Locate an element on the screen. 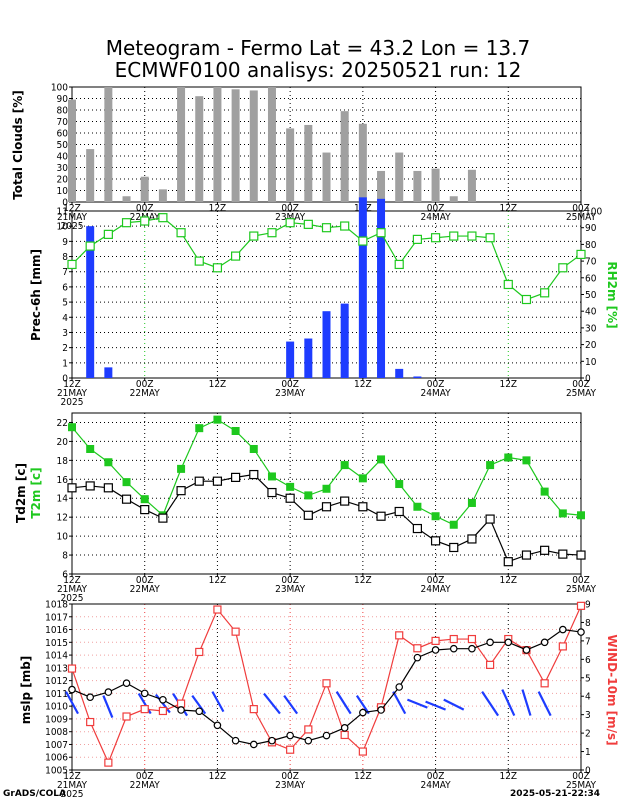 This screenshot has height=800, width=618. y-tick-label-right: 1 is located at coordinates (588, 752).